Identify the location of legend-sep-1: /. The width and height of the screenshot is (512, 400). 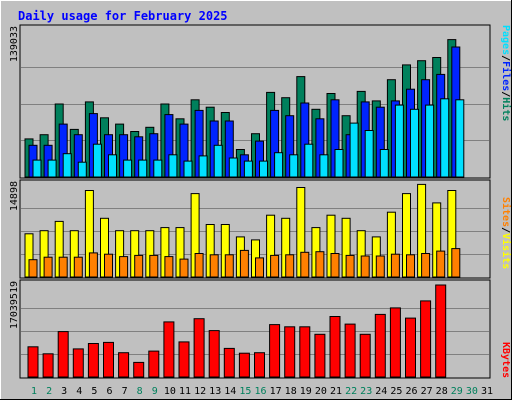
(505, 58).